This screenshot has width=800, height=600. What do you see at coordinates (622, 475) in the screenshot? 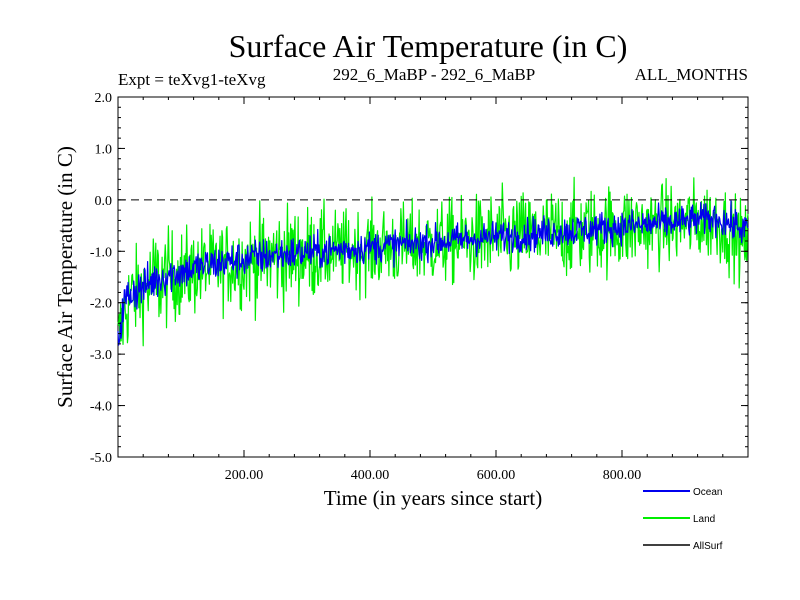
I see `x-tick-label: 800.00` at bounding box center [622, 475].